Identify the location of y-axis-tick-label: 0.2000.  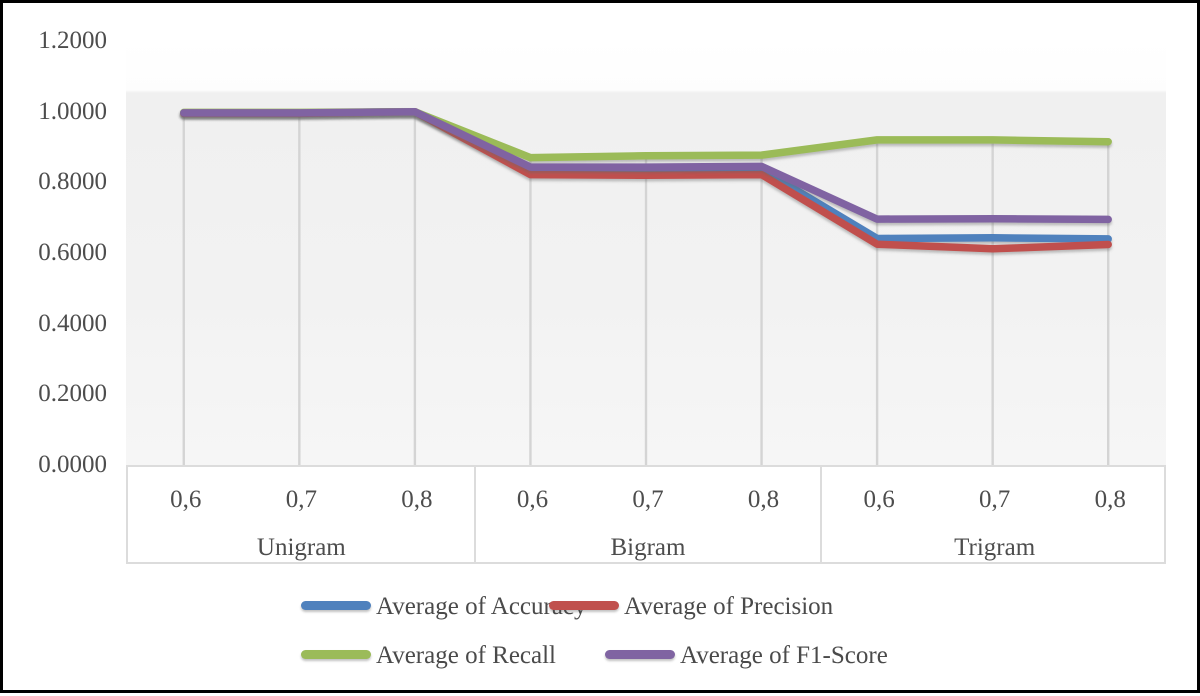
(72, 394).